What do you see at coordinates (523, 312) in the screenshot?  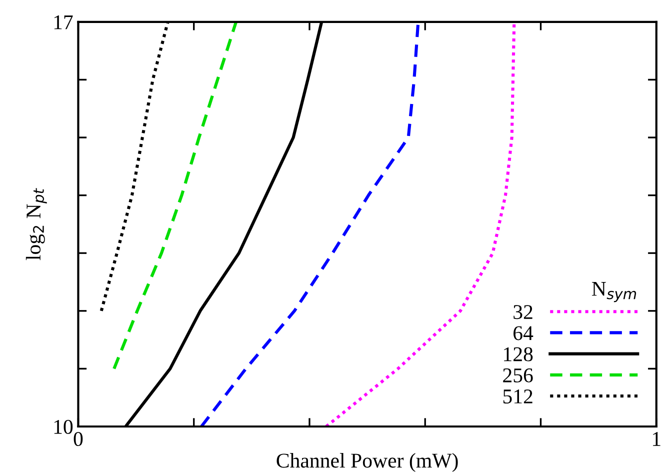 I see `legend-label: 32` at bounding box center [523, 312].